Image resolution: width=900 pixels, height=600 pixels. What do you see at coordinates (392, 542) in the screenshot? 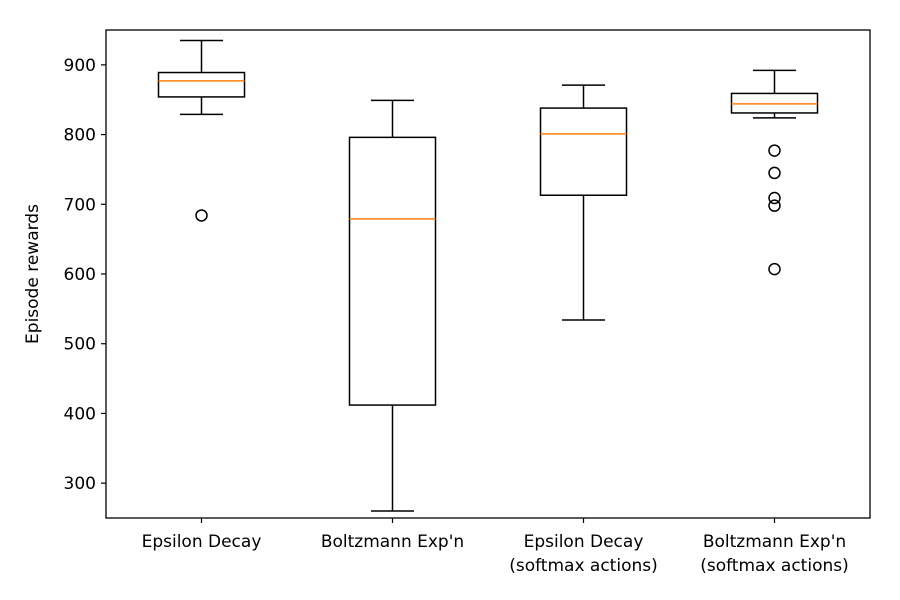
I see `x-tick-label: Boltzmann Exp'n` at bounding box center [392, 542].